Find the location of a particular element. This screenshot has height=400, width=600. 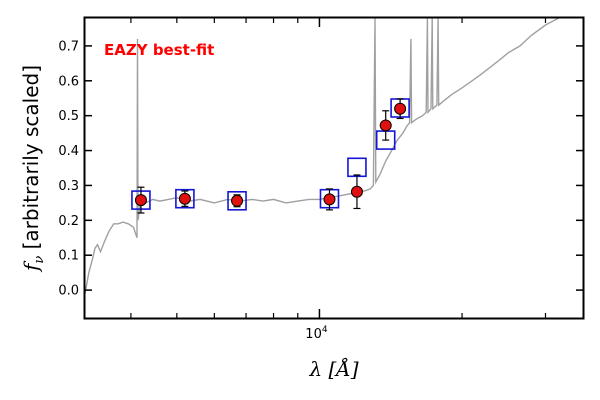

x-axis-title-math: λ is located at coordinates (315, 369).